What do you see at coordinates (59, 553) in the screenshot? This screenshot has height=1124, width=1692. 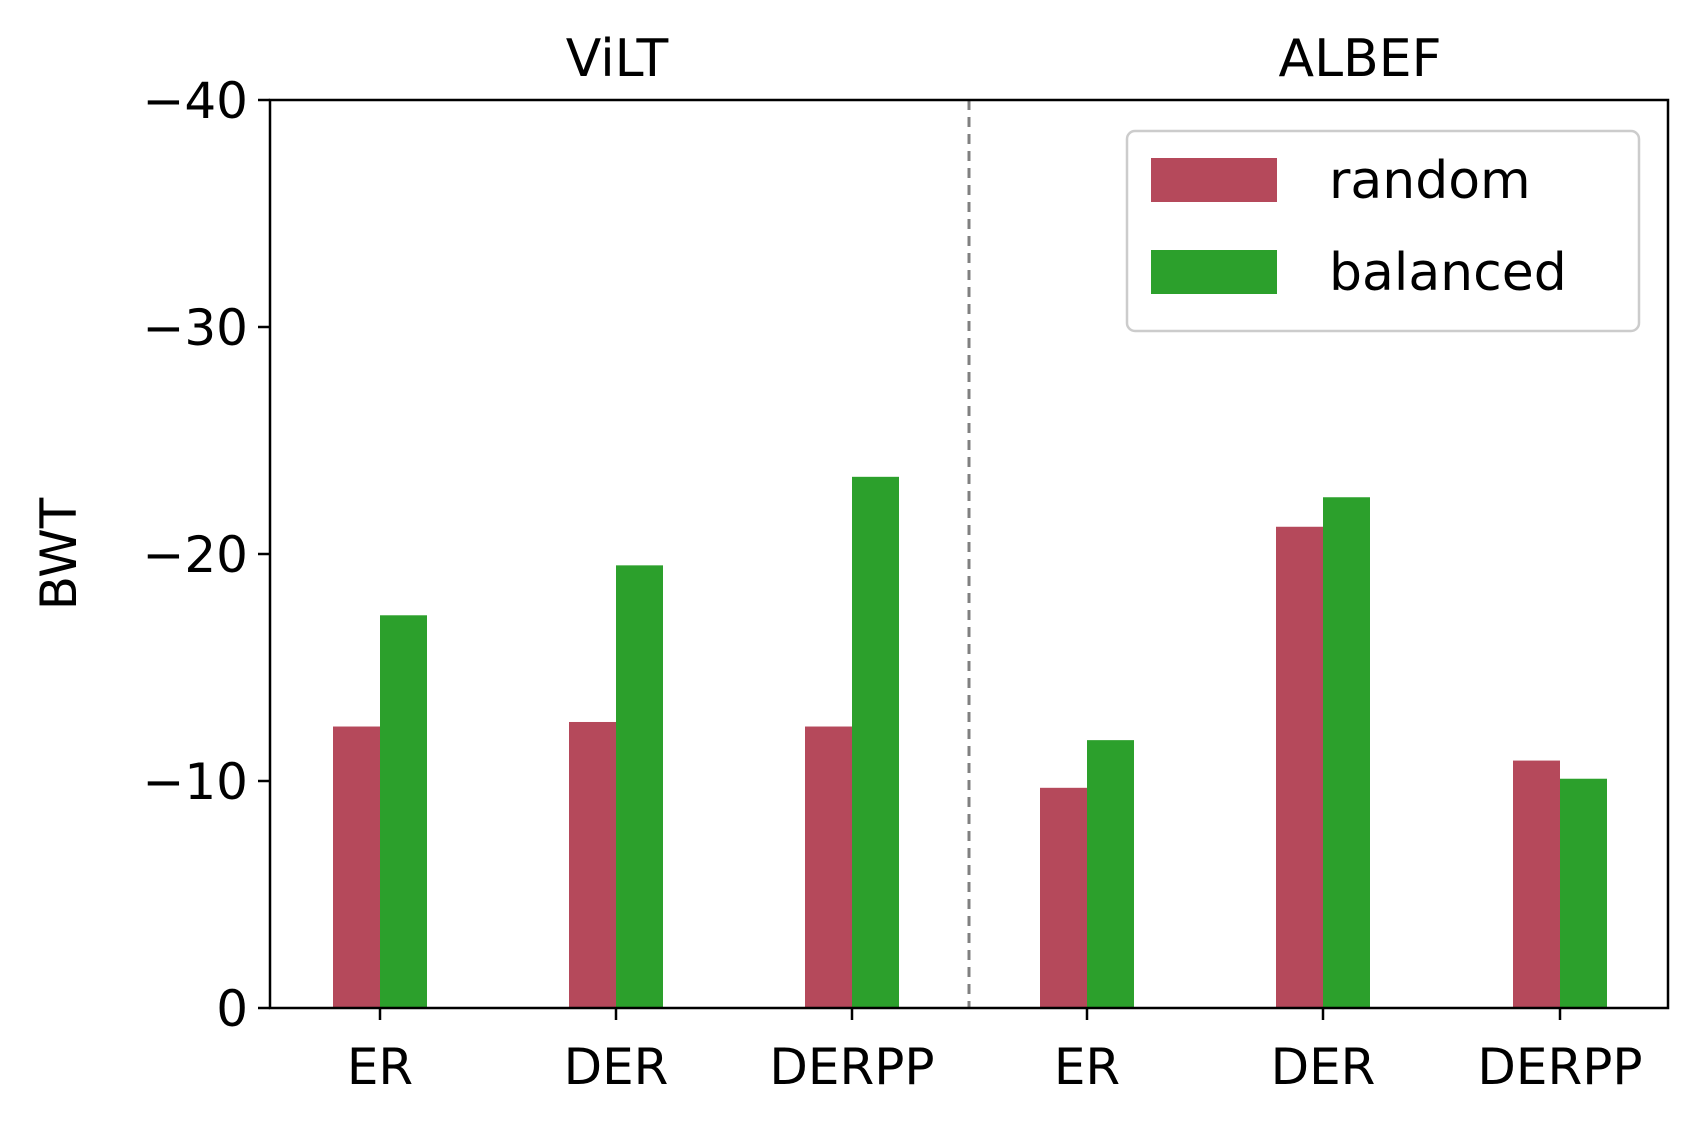 I see `y-axis-label: BWT` at bounding box center [59, 553].